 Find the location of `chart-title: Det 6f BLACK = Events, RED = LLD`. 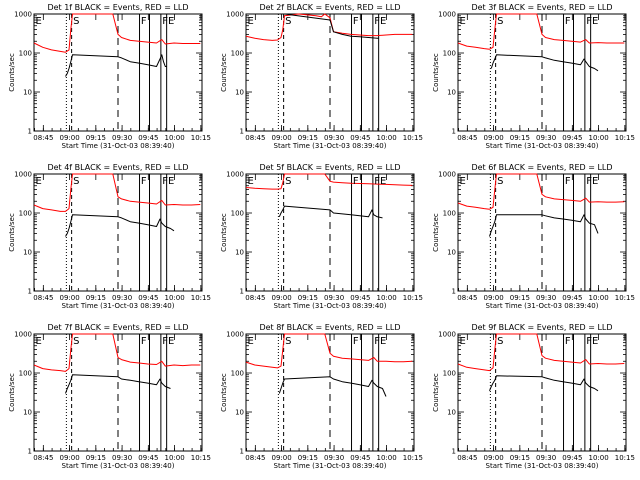

chart-title: Det 6f BLACK = Events, RED = LLD is located at coordinates (541, 167).